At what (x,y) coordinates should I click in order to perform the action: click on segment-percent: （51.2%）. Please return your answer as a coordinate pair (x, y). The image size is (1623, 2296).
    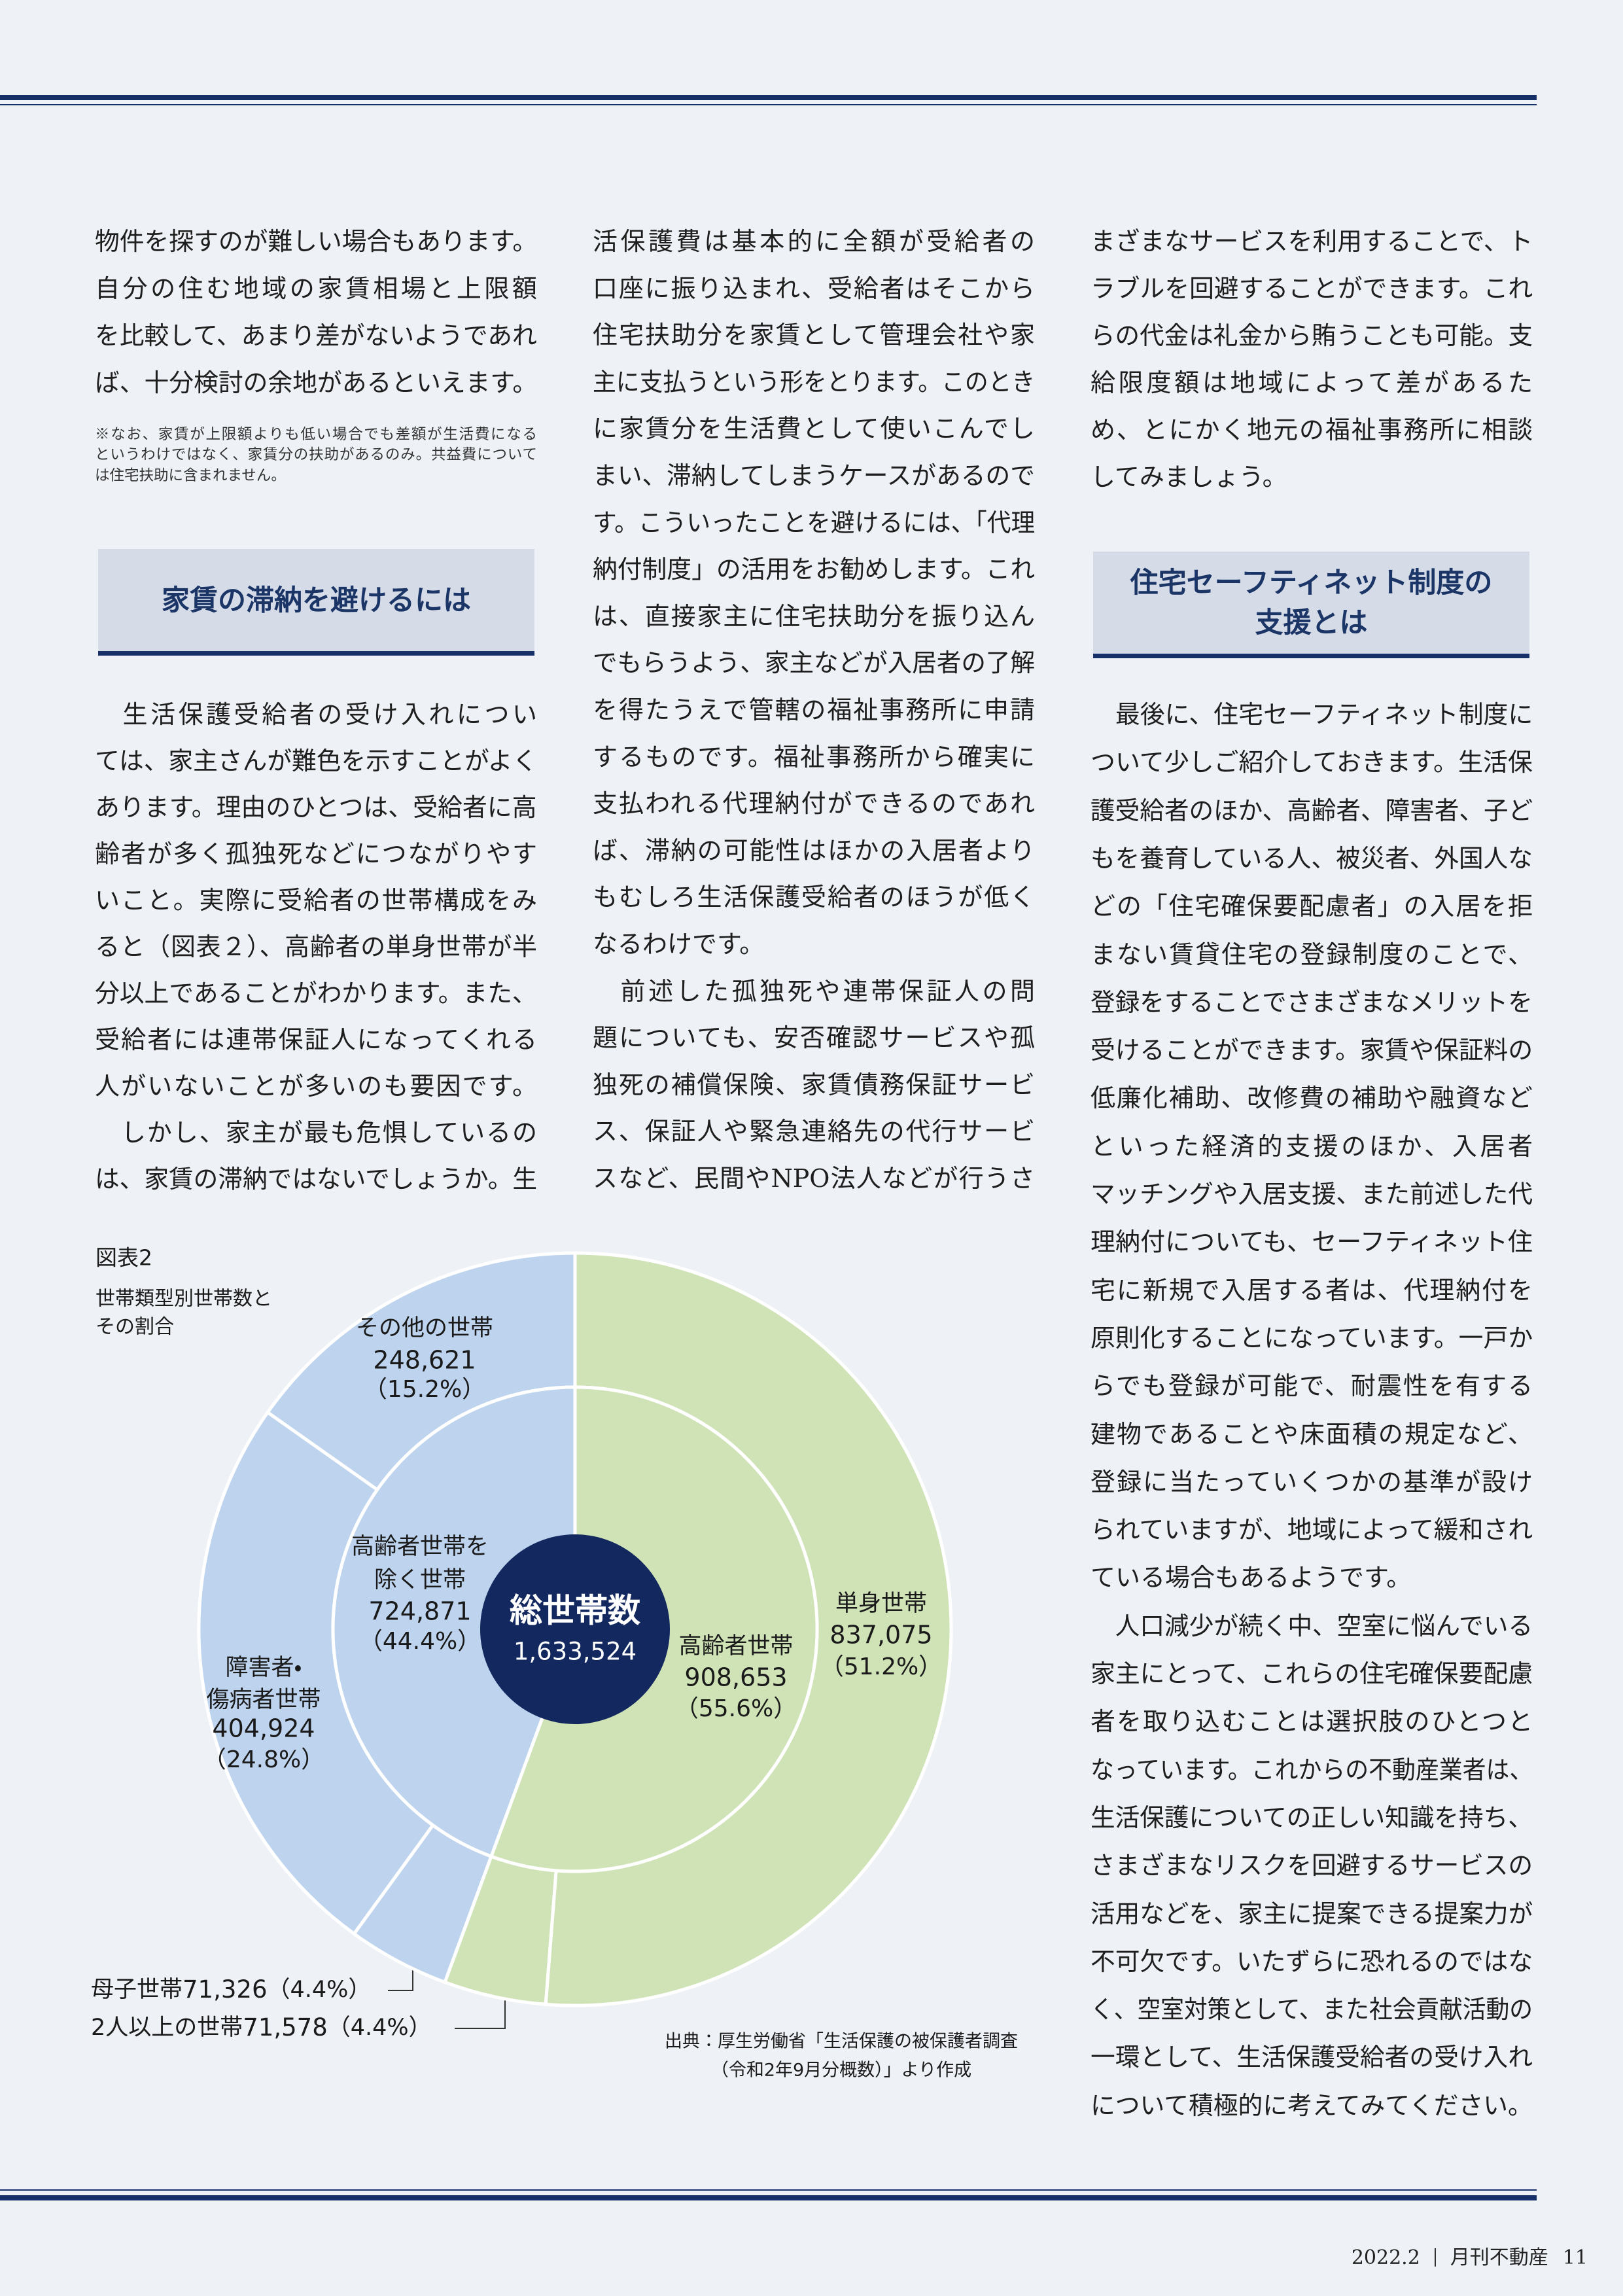
    Looking at the image, I should click on (881, 1666).